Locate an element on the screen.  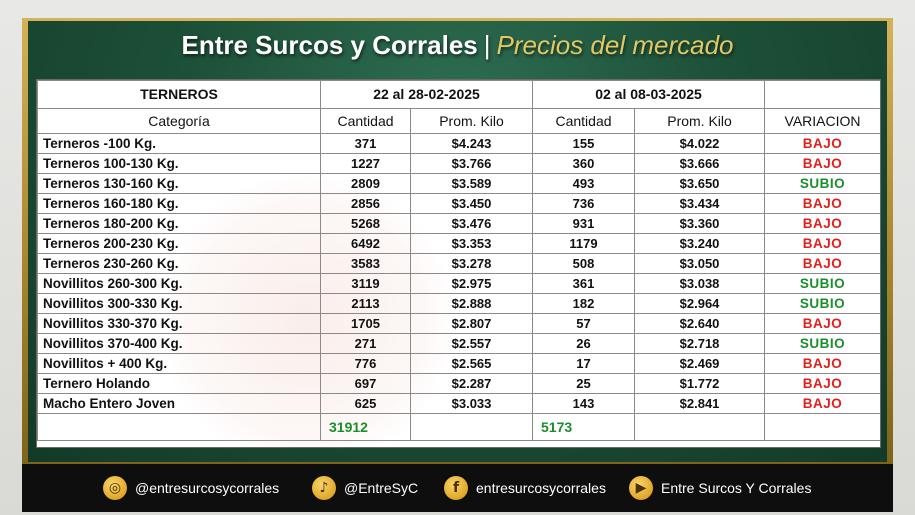
empty-header-cell is located at coordinates (822, 94).